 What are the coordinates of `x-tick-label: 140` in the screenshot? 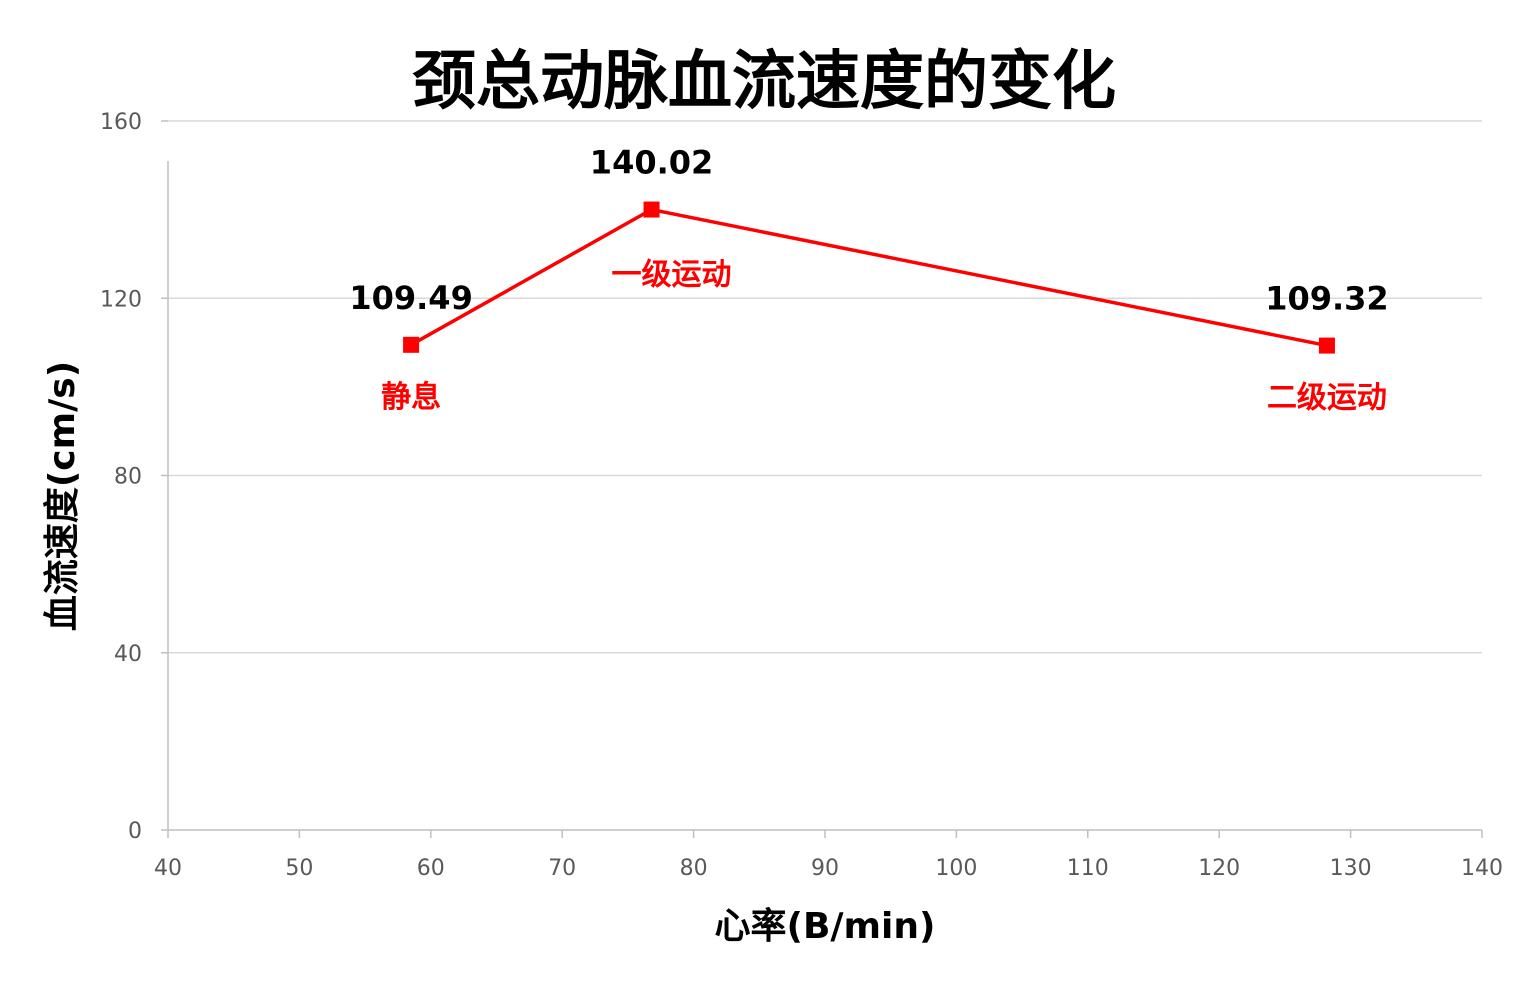 It's located at (1482, 868).